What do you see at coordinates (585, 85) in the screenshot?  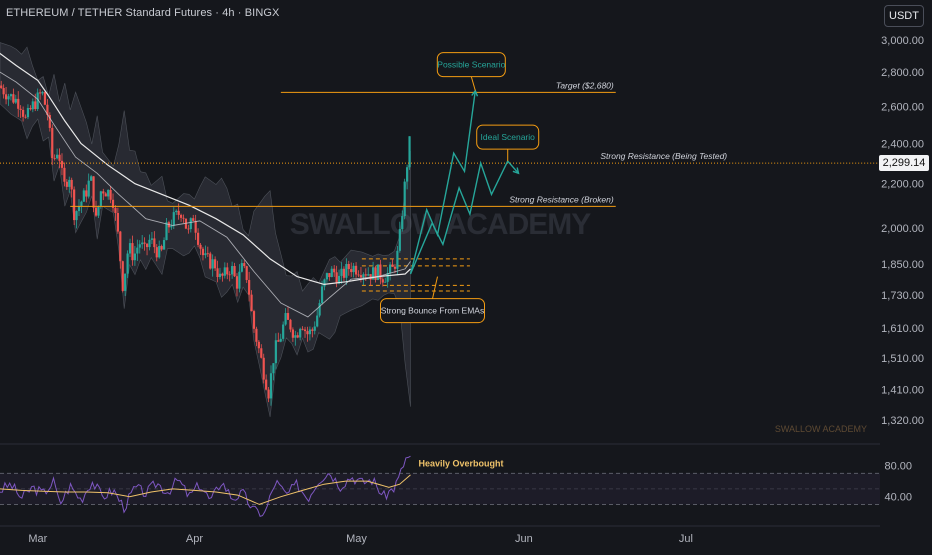 I see `level-label-0: Target ($2,680)` at bounding box center [585, 85].